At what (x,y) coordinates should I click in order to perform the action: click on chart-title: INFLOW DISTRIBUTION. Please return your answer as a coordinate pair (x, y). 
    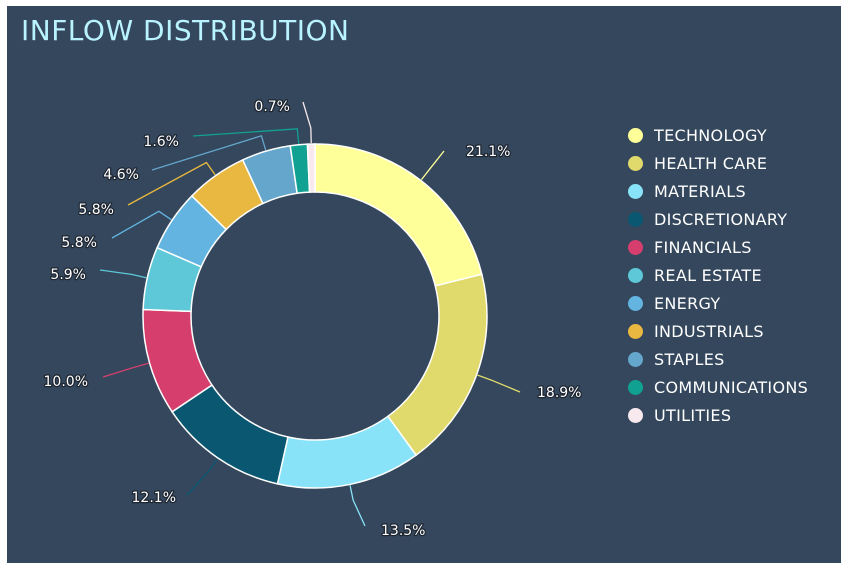
    Looking at the image, I should click on (185, 30).